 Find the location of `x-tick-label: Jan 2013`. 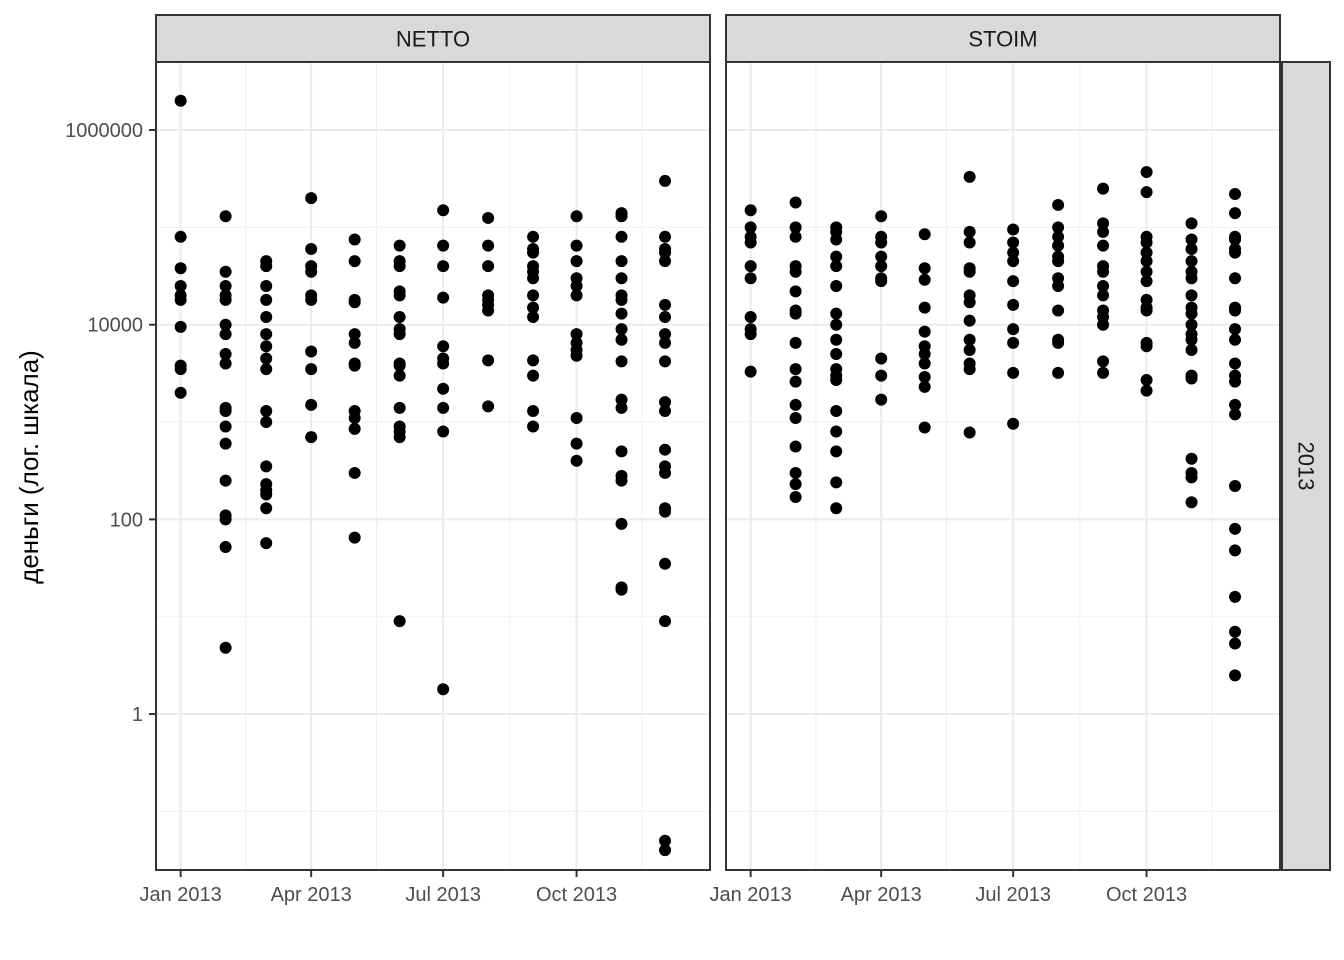

x-tick-label: Jan 2013 is located at coordinates (751, 895).